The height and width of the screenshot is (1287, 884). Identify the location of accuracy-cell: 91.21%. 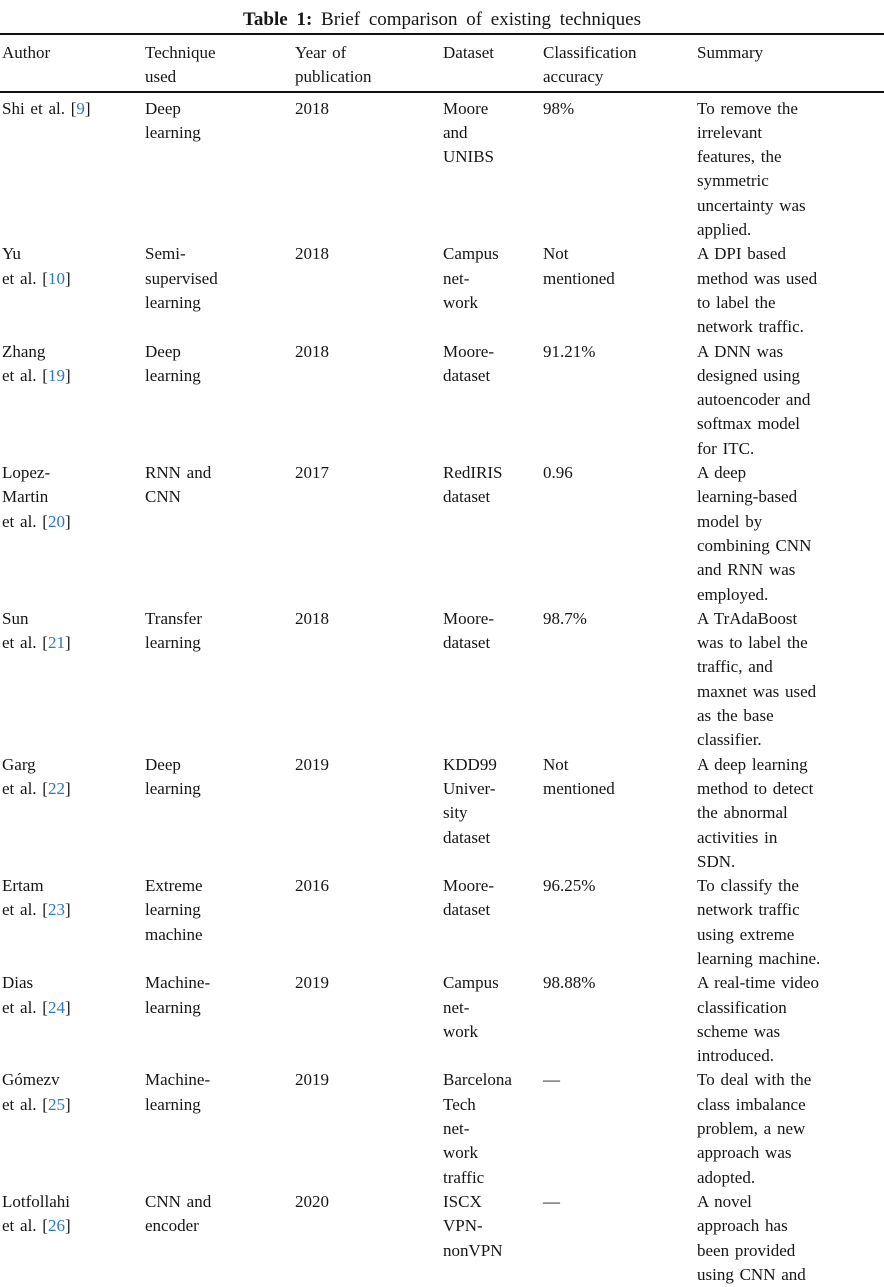
(569, 351).